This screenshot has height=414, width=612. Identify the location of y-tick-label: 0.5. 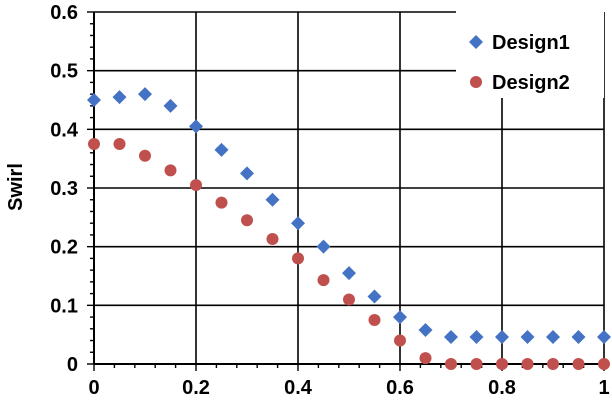
(64, 72).